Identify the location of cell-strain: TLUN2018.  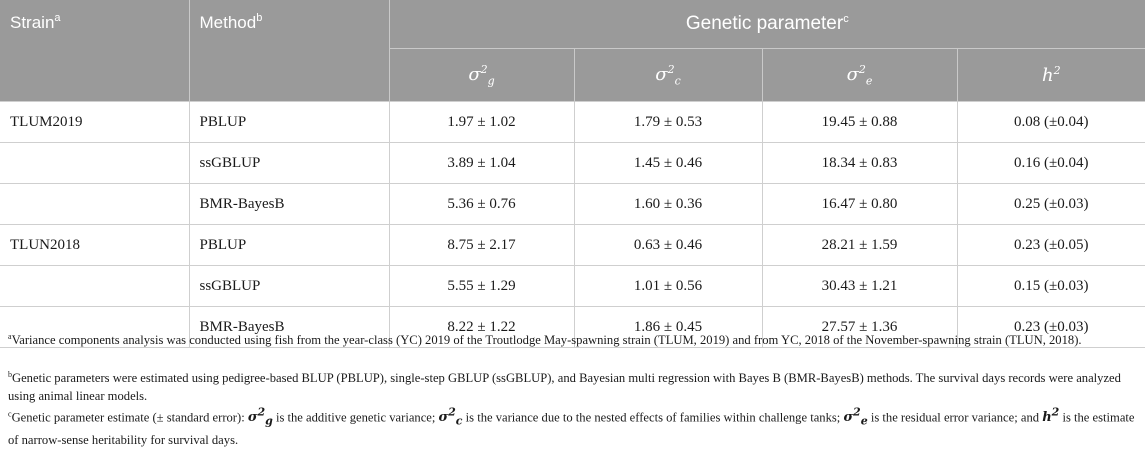
(94, 245).